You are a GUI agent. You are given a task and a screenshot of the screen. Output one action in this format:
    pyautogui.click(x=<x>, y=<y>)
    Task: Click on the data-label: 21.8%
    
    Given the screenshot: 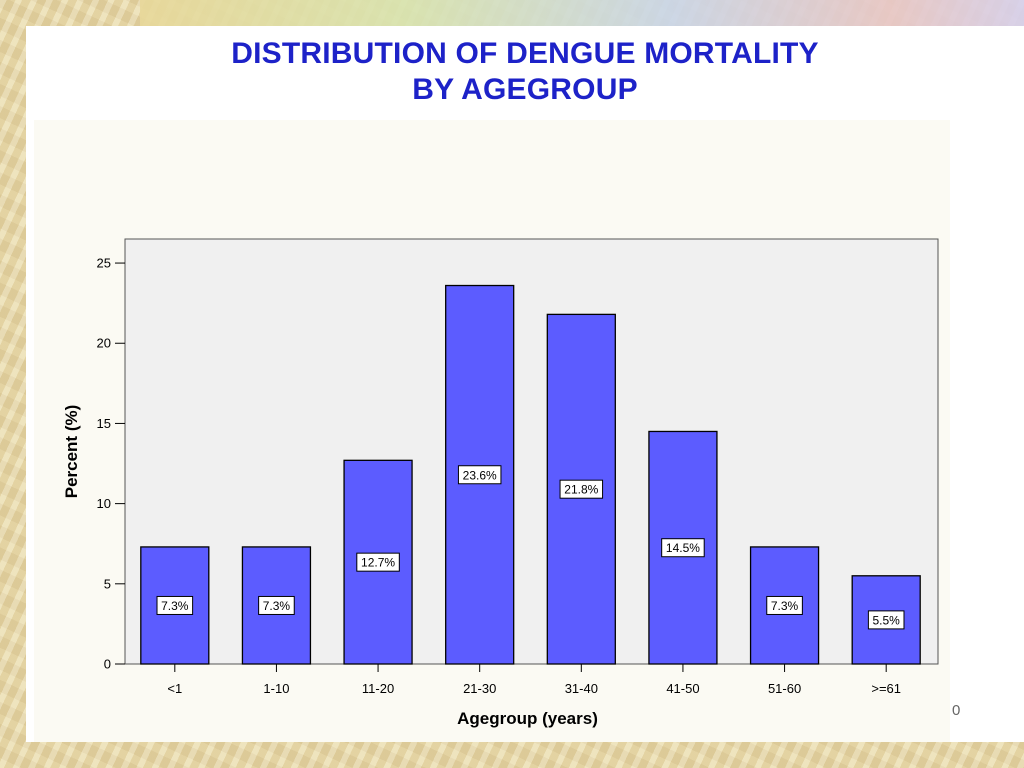 What is the action you would take?
    pyautogui.click(x=581, y=490)
    